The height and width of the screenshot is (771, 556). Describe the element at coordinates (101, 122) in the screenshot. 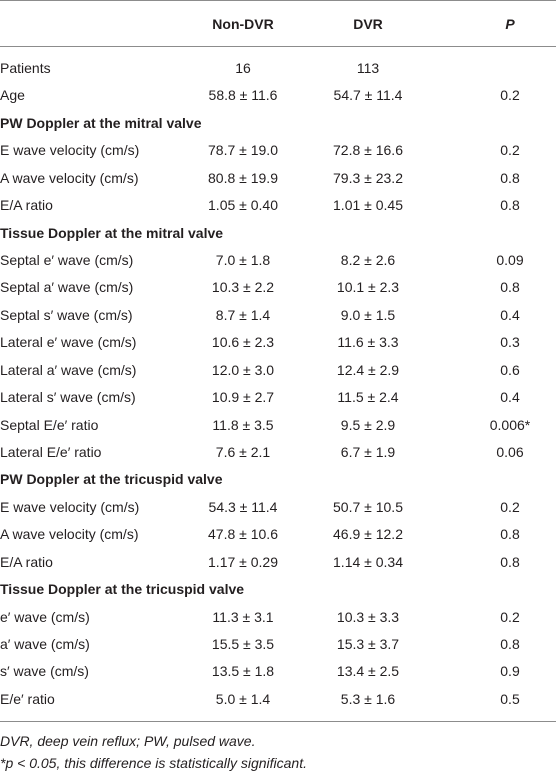

I see `section-header: PW Doppler at the mitral valve` at that location.